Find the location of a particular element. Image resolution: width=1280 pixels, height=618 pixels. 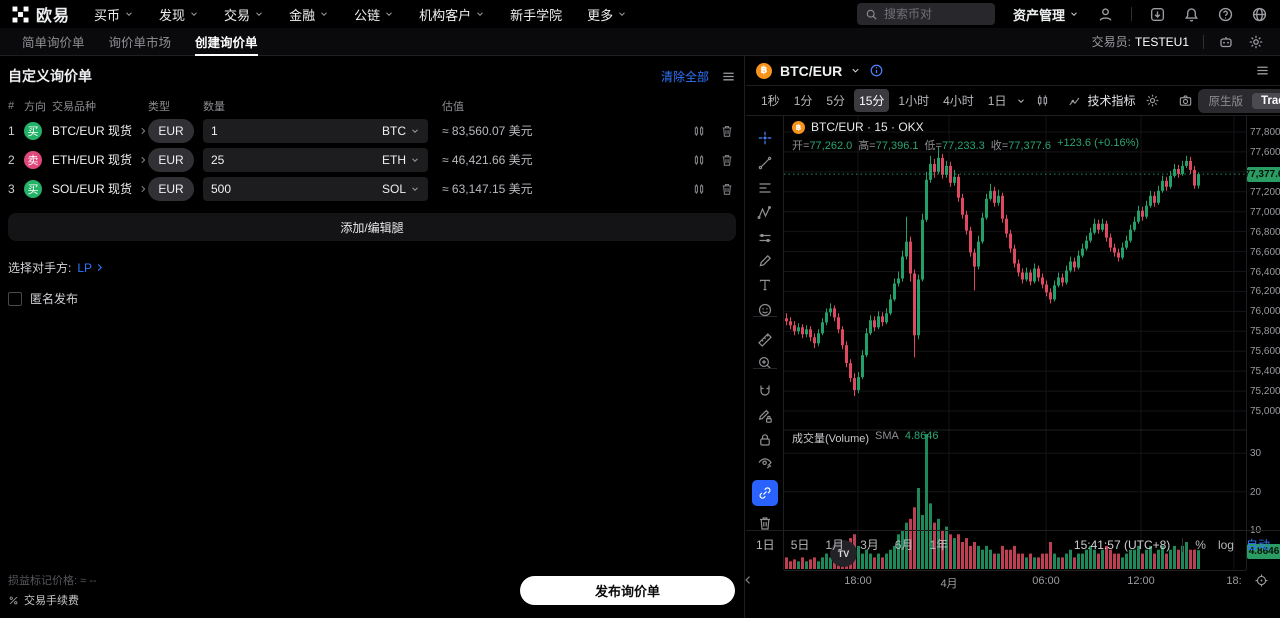

anonymous-checkbox is located at coordinates (15, 298).